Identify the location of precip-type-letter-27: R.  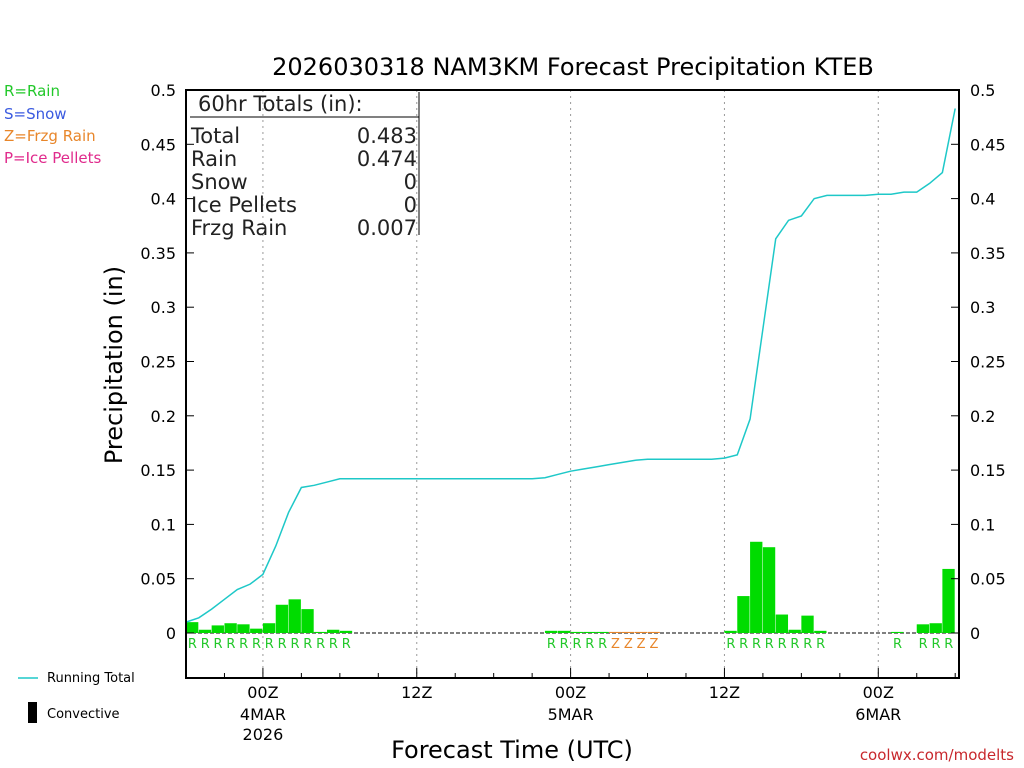
(794, 644).